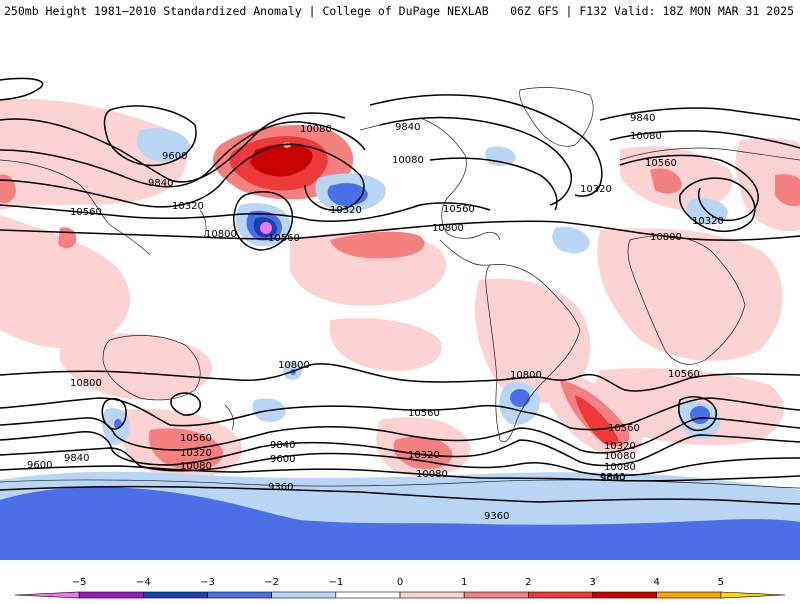  What do you see at coordinates (22, 89) in the screenshot?
I see `contour-9600-nh` at bounding box center [22, 89].